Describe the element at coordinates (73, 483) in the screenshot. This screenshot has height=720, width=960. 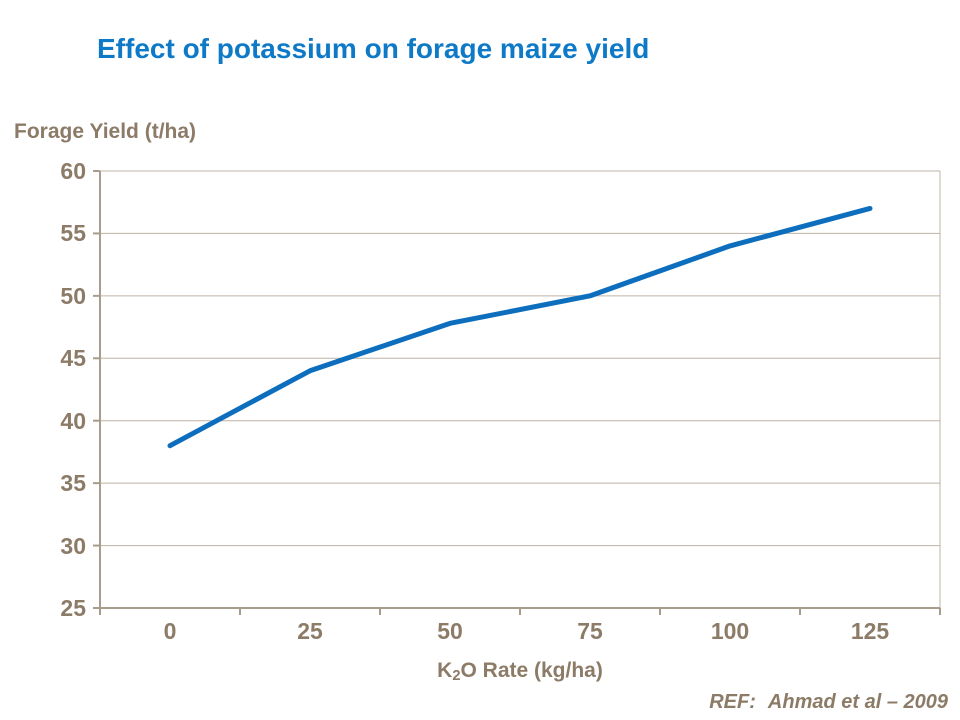
I see `y-tick-label: 35` at that location.